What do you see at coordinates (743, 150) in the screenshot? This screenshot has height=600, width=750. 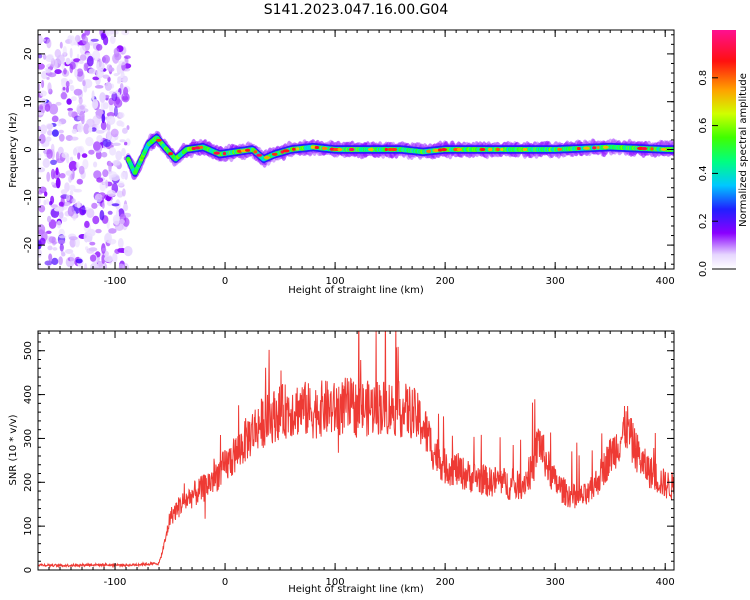 I see `colorbar-label: Normalized spectral amplitude` at bounding box center [743, 150].